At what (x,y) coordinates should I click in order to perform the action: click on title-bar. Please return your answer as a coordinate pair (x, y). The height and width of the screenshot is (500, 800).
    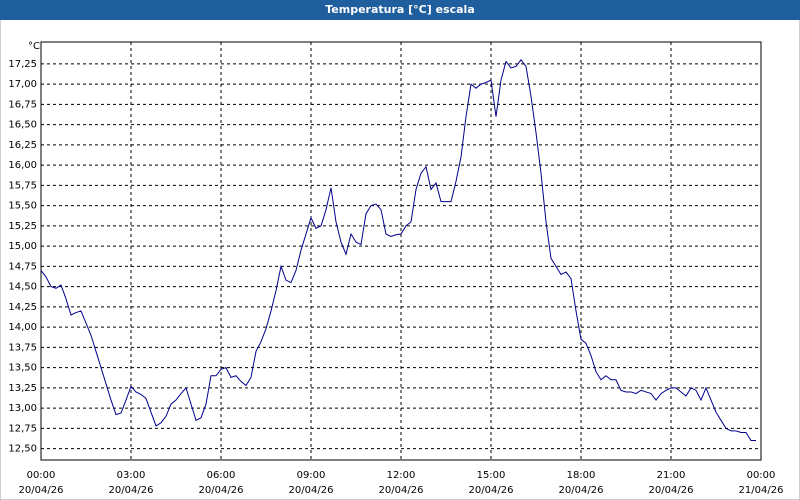
    Looking at the image, I should click on (400, 10).